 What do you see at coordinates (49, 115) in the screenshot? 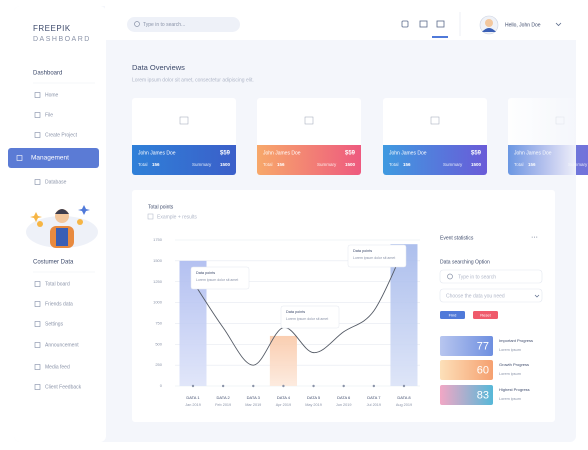
I see `menu-item: File` at bounding box center [49, 115].